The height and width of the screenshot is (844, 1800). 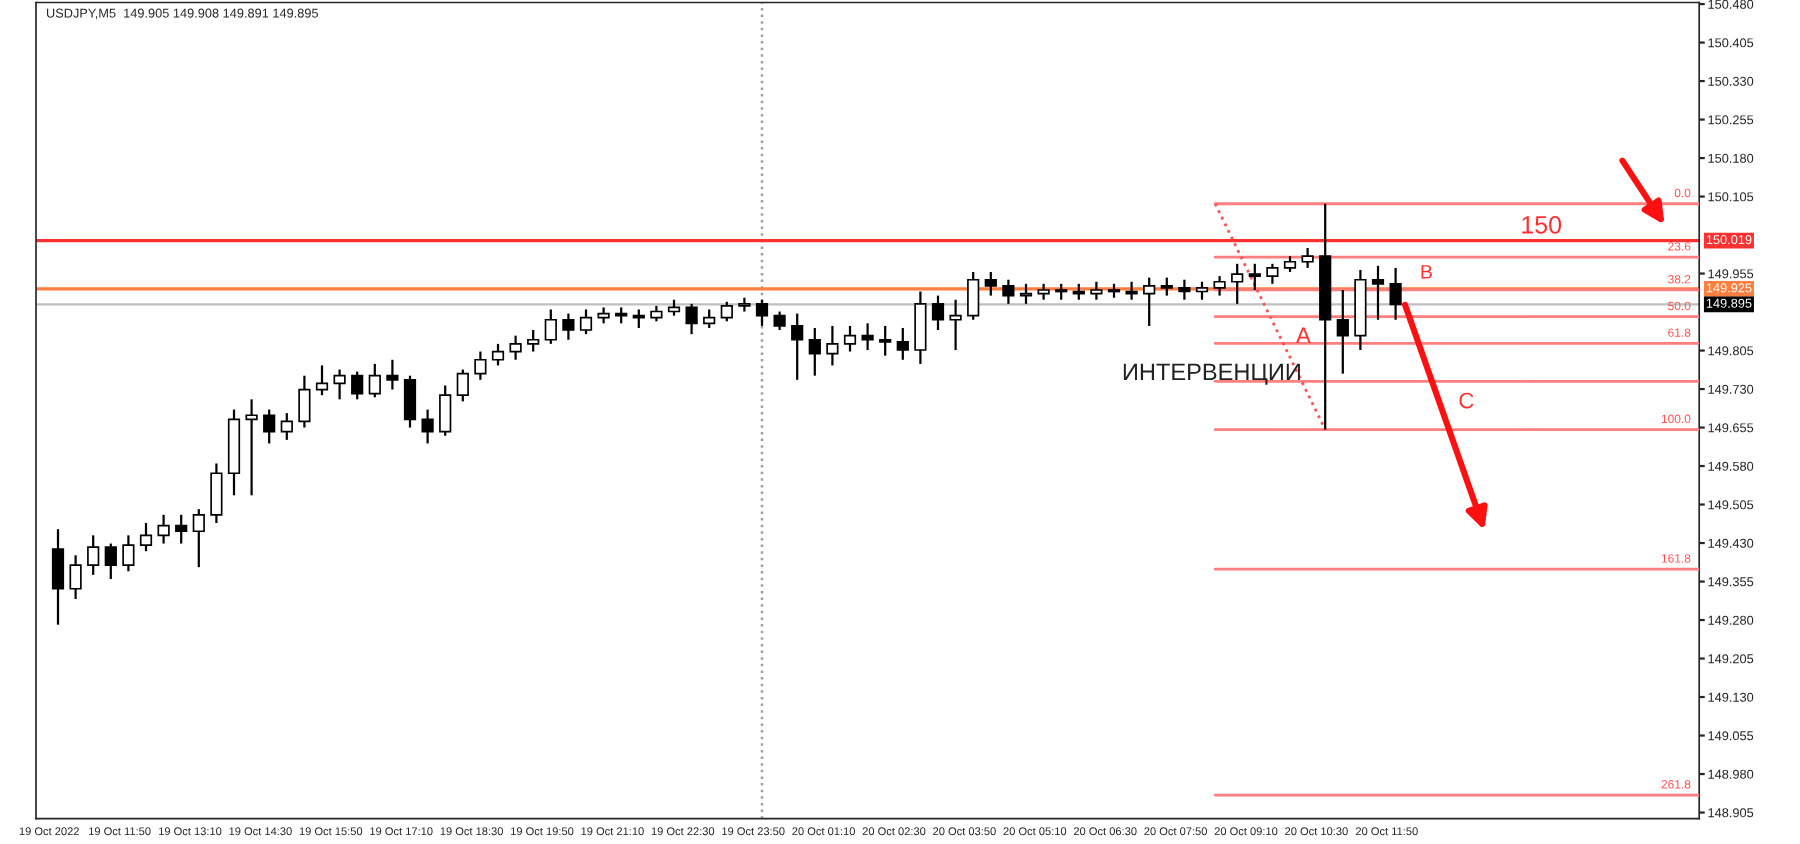 I want to click on annotation: A, so click(x=1303, y=335).